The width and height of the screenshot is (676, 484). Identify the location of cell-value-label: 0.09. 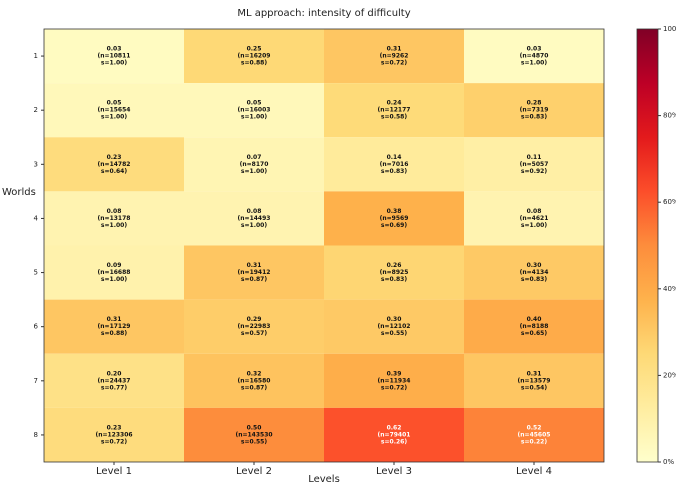
(114, 265).